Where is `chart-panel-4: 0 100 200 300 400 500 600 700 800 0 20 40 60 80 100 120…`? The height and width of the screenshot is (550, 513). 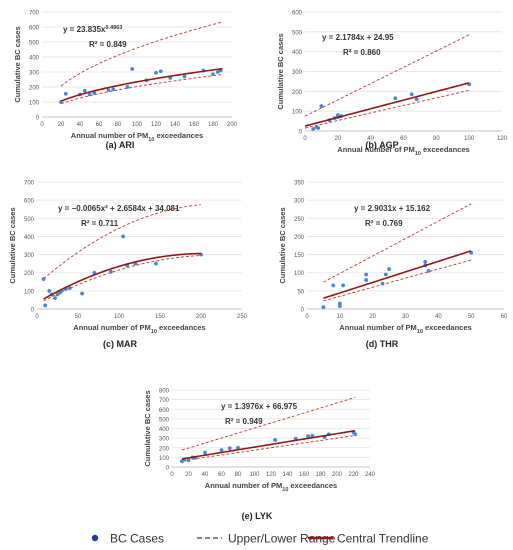
chart-panel-4: 0 100 200 300 400 500 600 700 800 0 20 40 60 80 100 120… is located at coordinates (259, 455).